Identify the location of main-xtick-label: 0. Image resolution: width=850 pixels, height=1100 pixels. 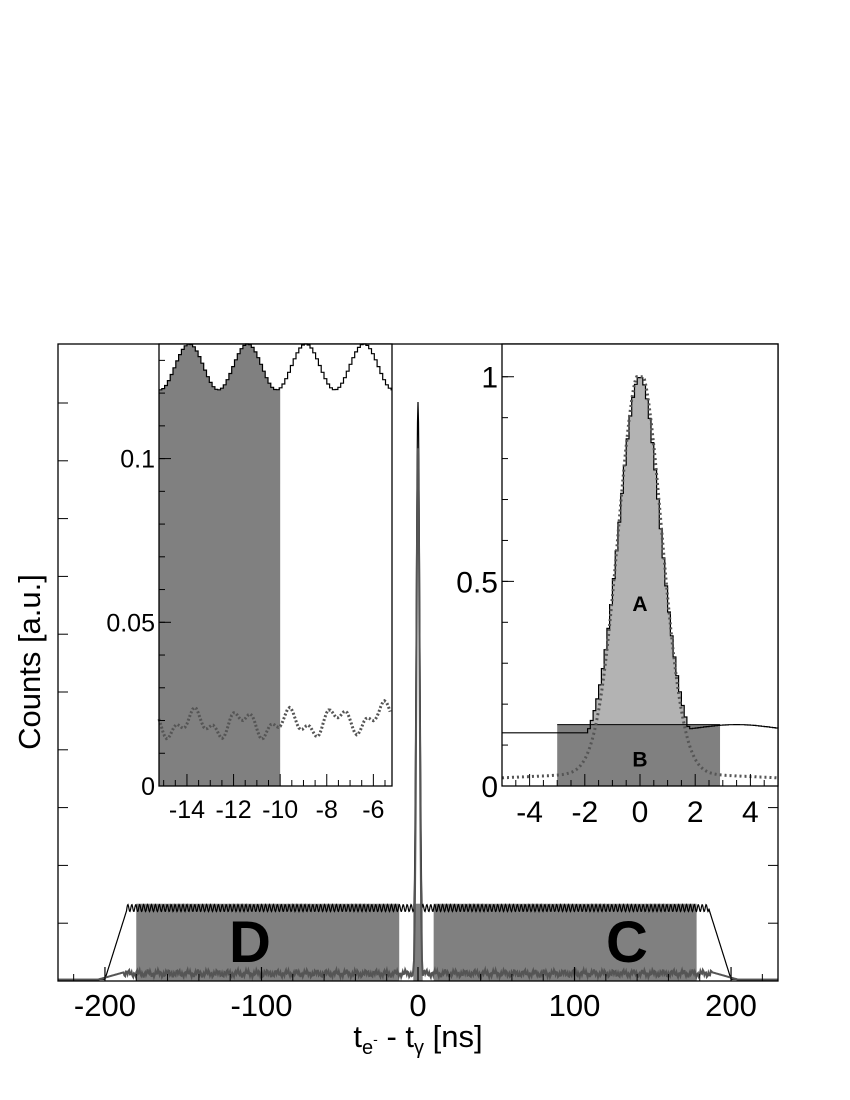
(417, 1005).